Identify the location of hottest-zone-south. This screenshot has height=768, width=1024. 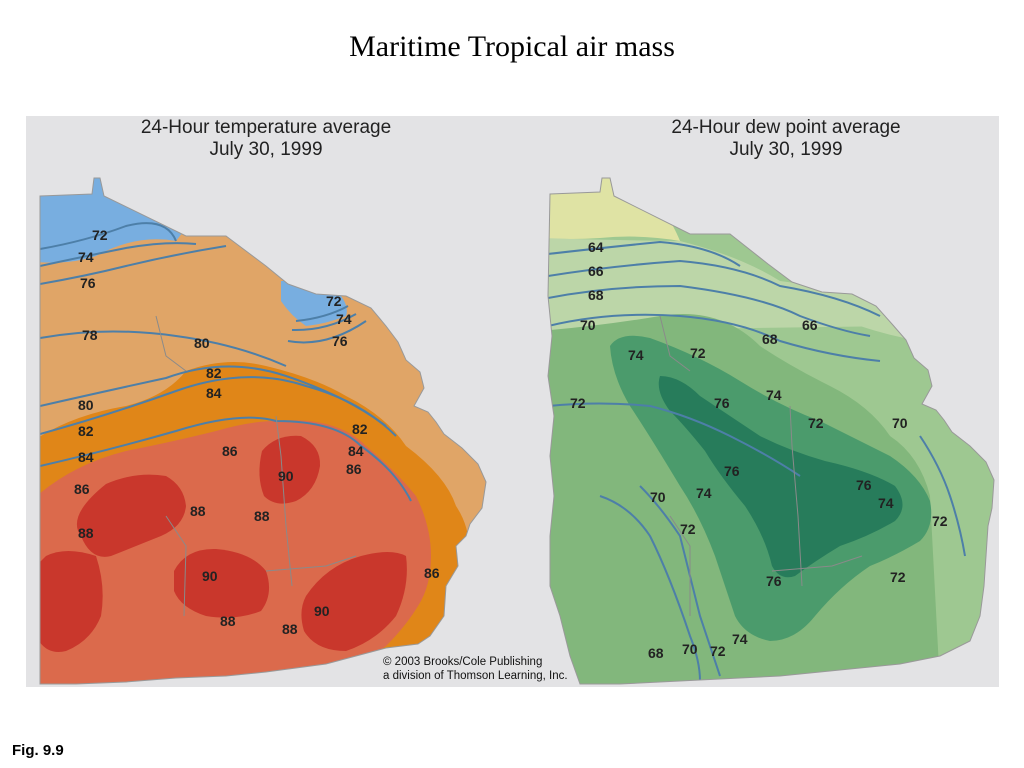
(222, 583).